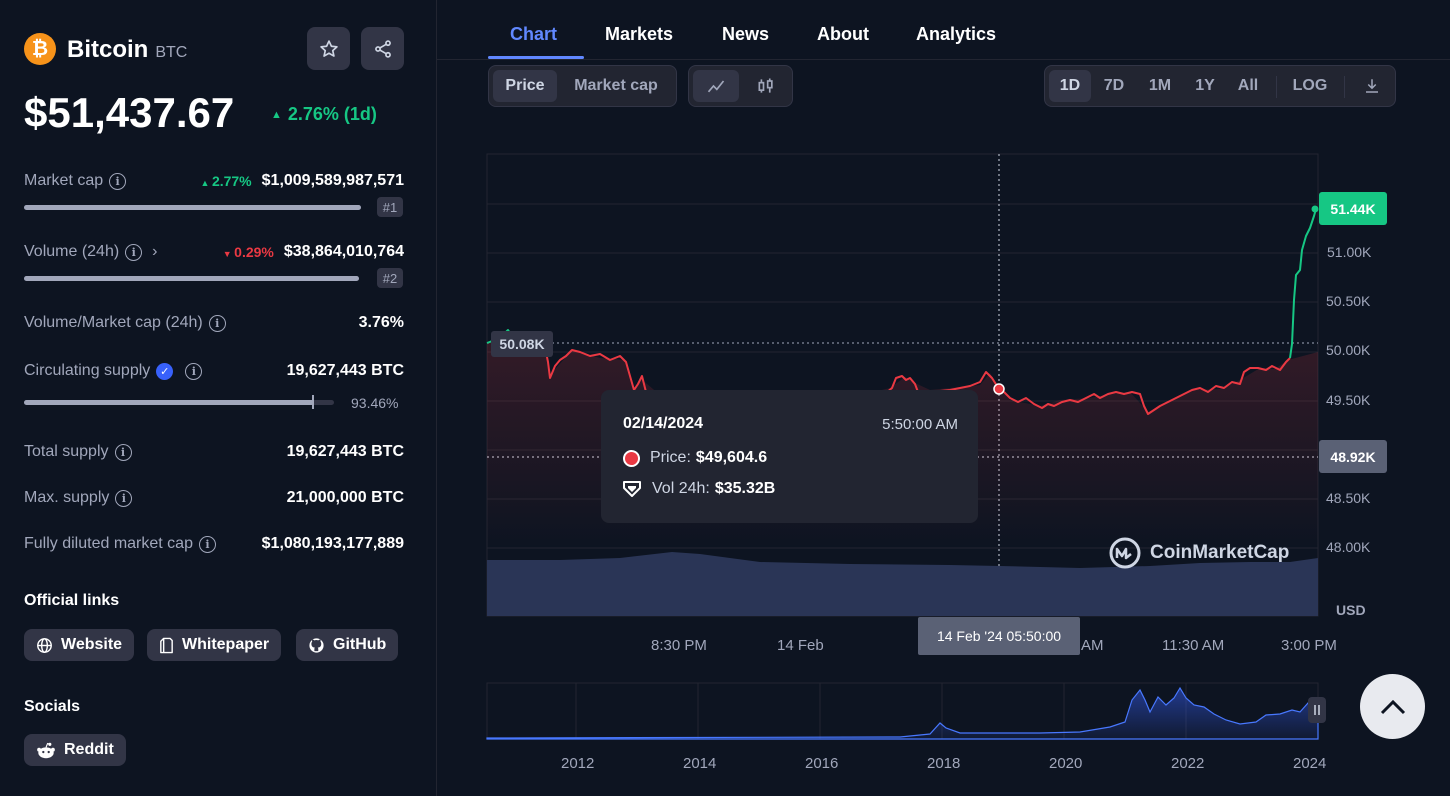  Describe the element at coordinates (522, 344) in the screenshot. I see `open-price-tag: 50.08K` at that location.